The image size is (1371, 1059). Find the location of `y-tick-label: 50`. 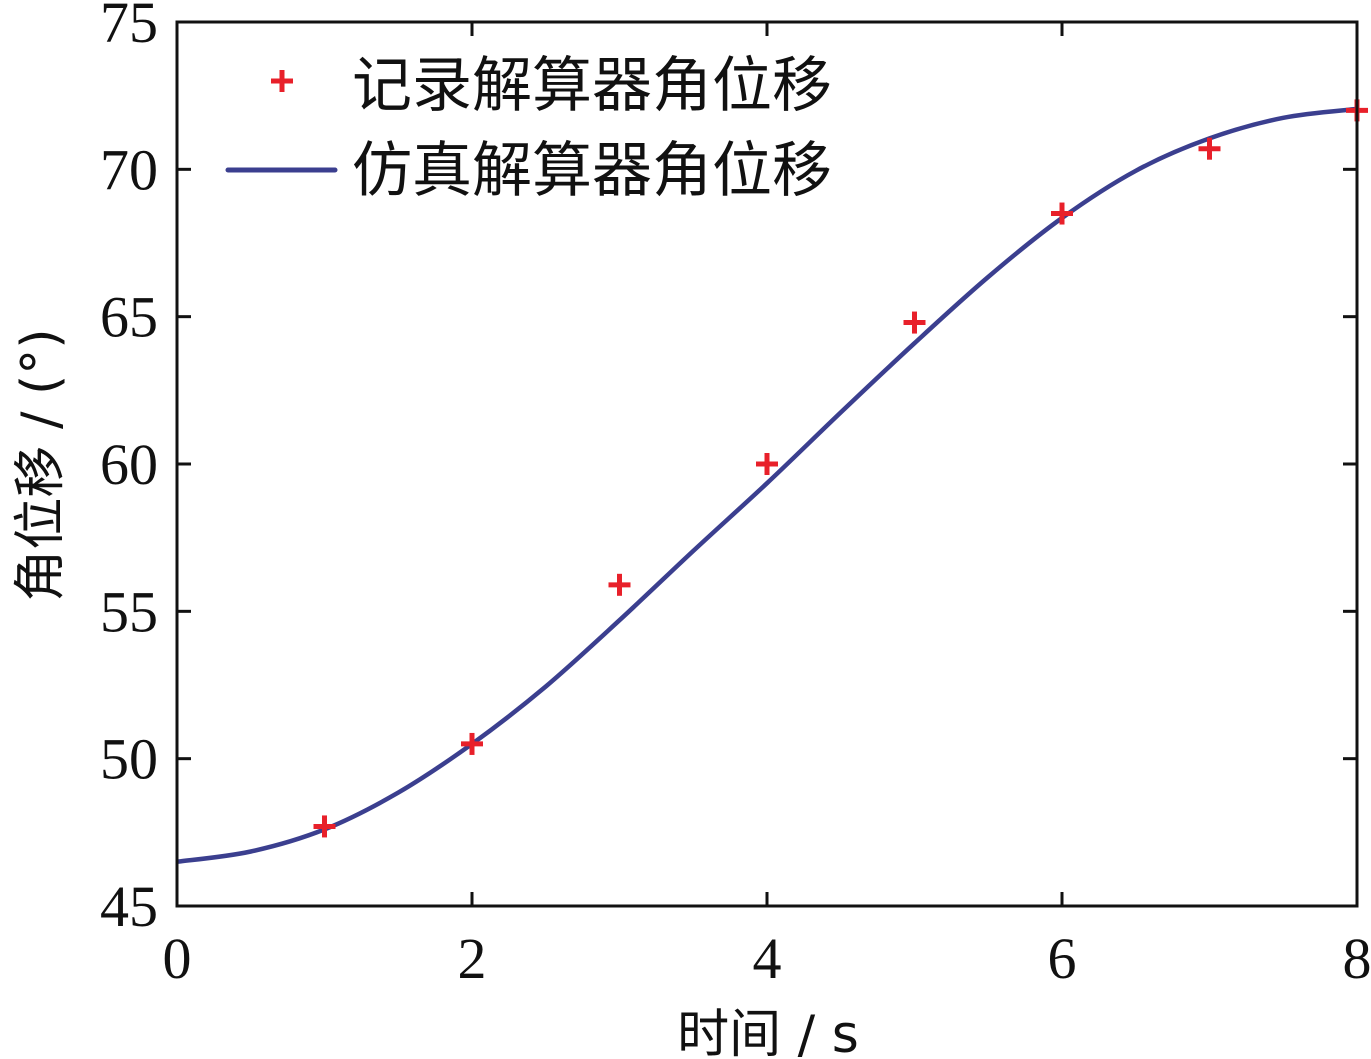

y-tick-label: 50 is located at coordinates (129, 759).